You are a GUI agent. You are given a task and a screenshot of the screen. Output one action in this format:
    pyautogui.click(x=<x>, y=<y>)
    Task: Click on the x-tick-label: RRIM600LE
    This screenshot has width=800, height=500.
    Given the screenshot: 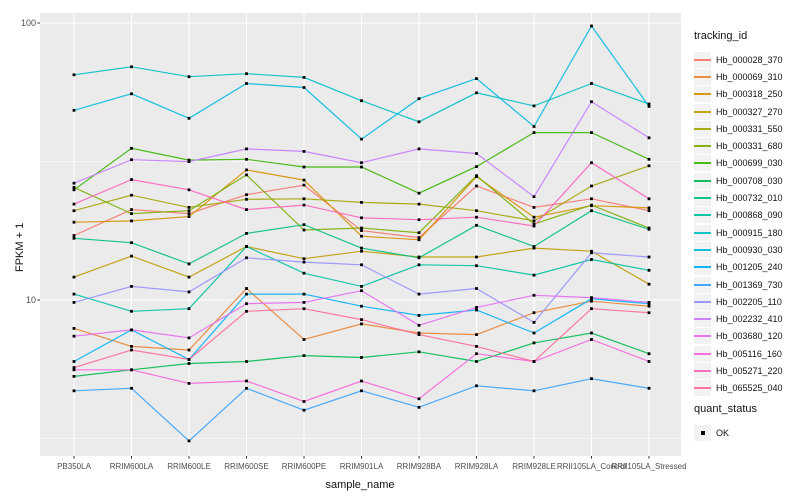 What is the action you would take?
    pyautogui.click(x=189, y=466)
    